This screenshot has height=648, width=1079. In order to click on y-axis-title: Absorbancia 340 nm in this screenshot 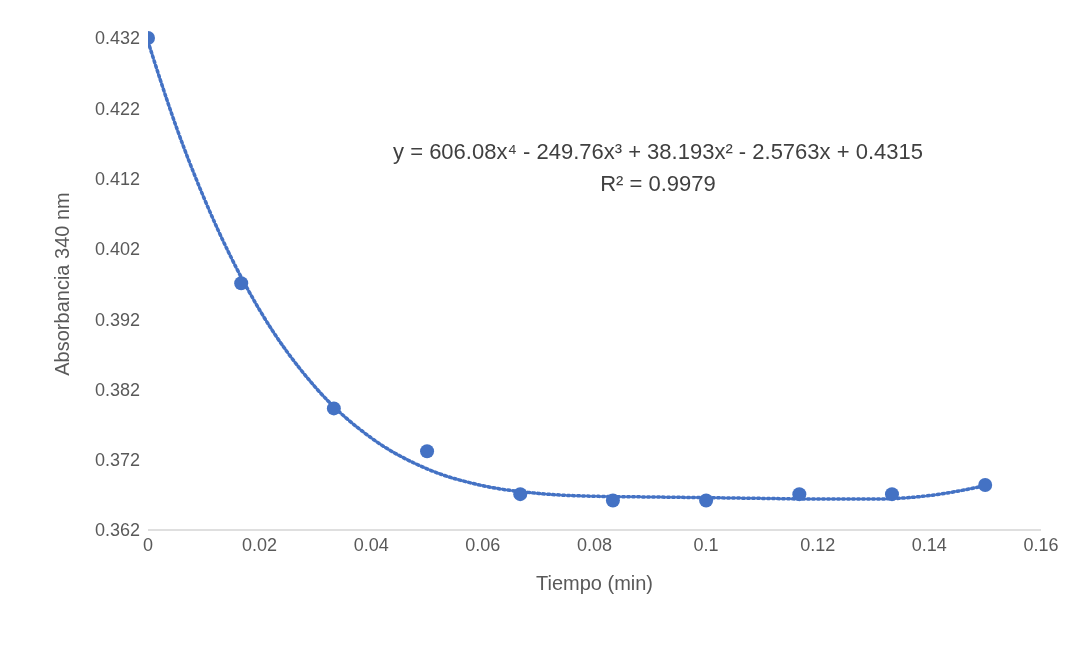, I will do `click(62, 284)`.